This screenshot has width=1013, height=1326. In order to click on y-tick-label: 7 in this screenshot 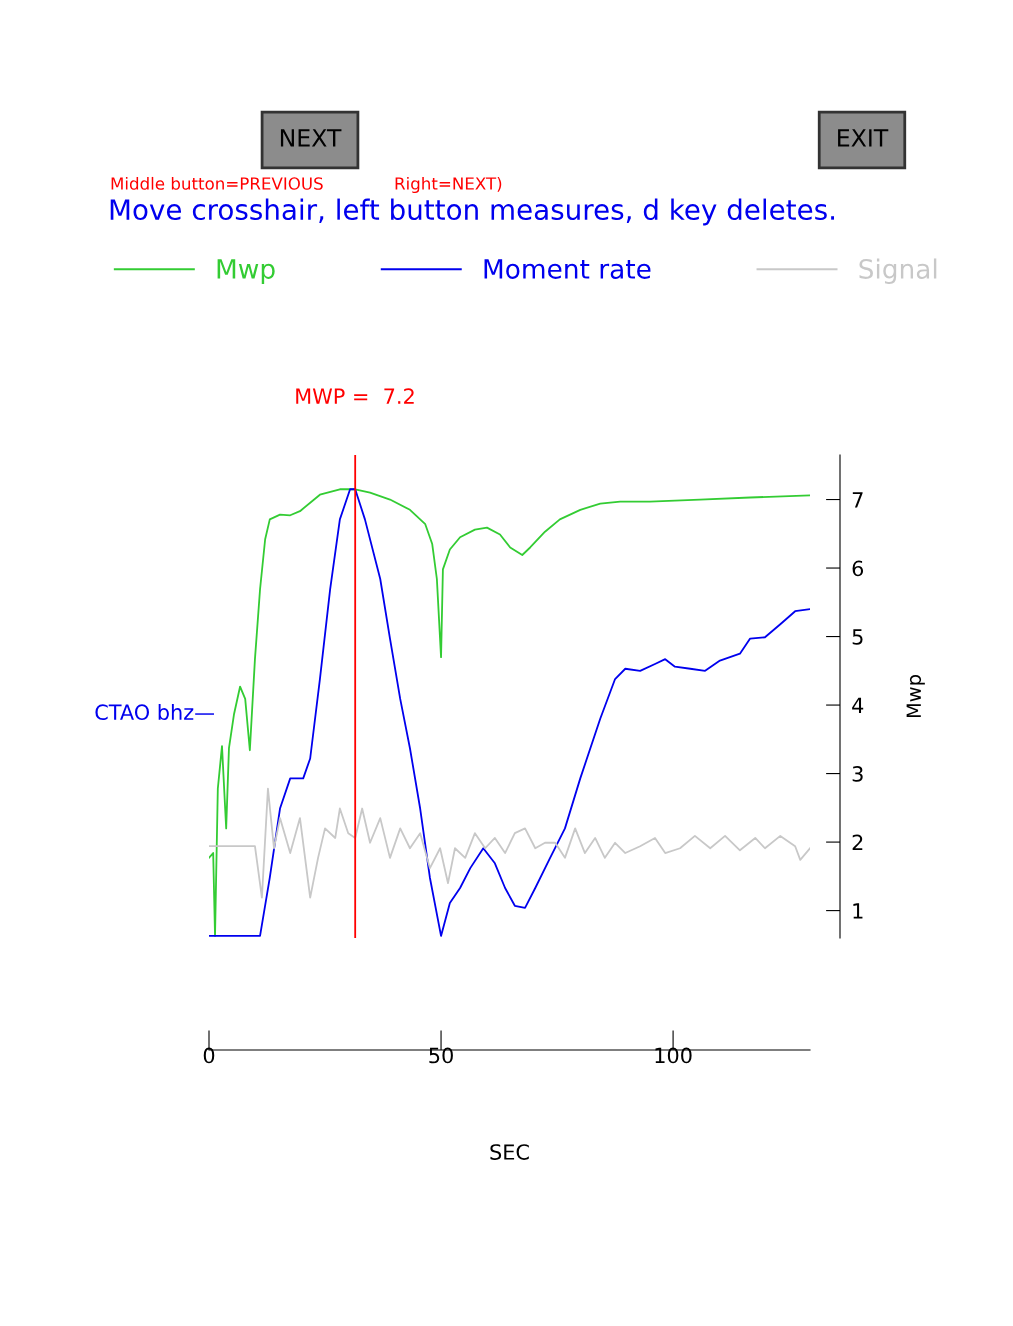, I will do `click(857, 500)`.